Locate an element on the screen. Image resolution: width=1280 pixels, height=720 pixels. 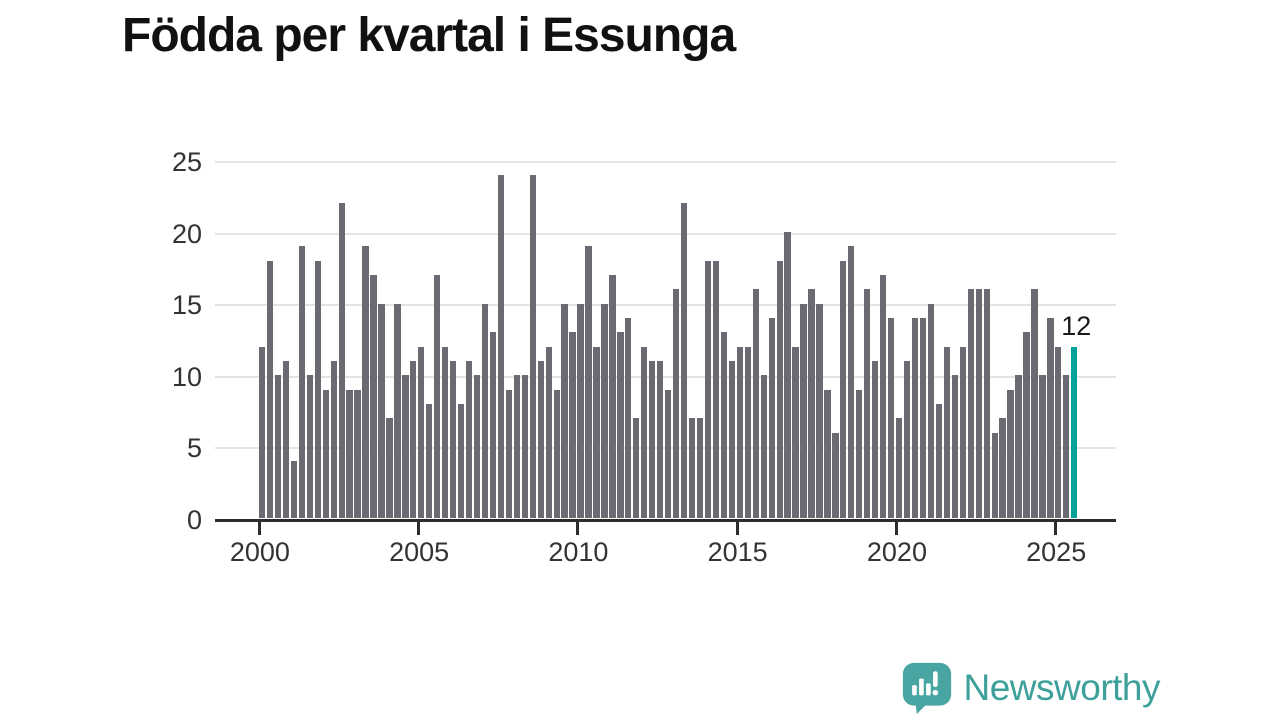
x-axis-label-2005: 2005 is located at coordinates (419, 552).